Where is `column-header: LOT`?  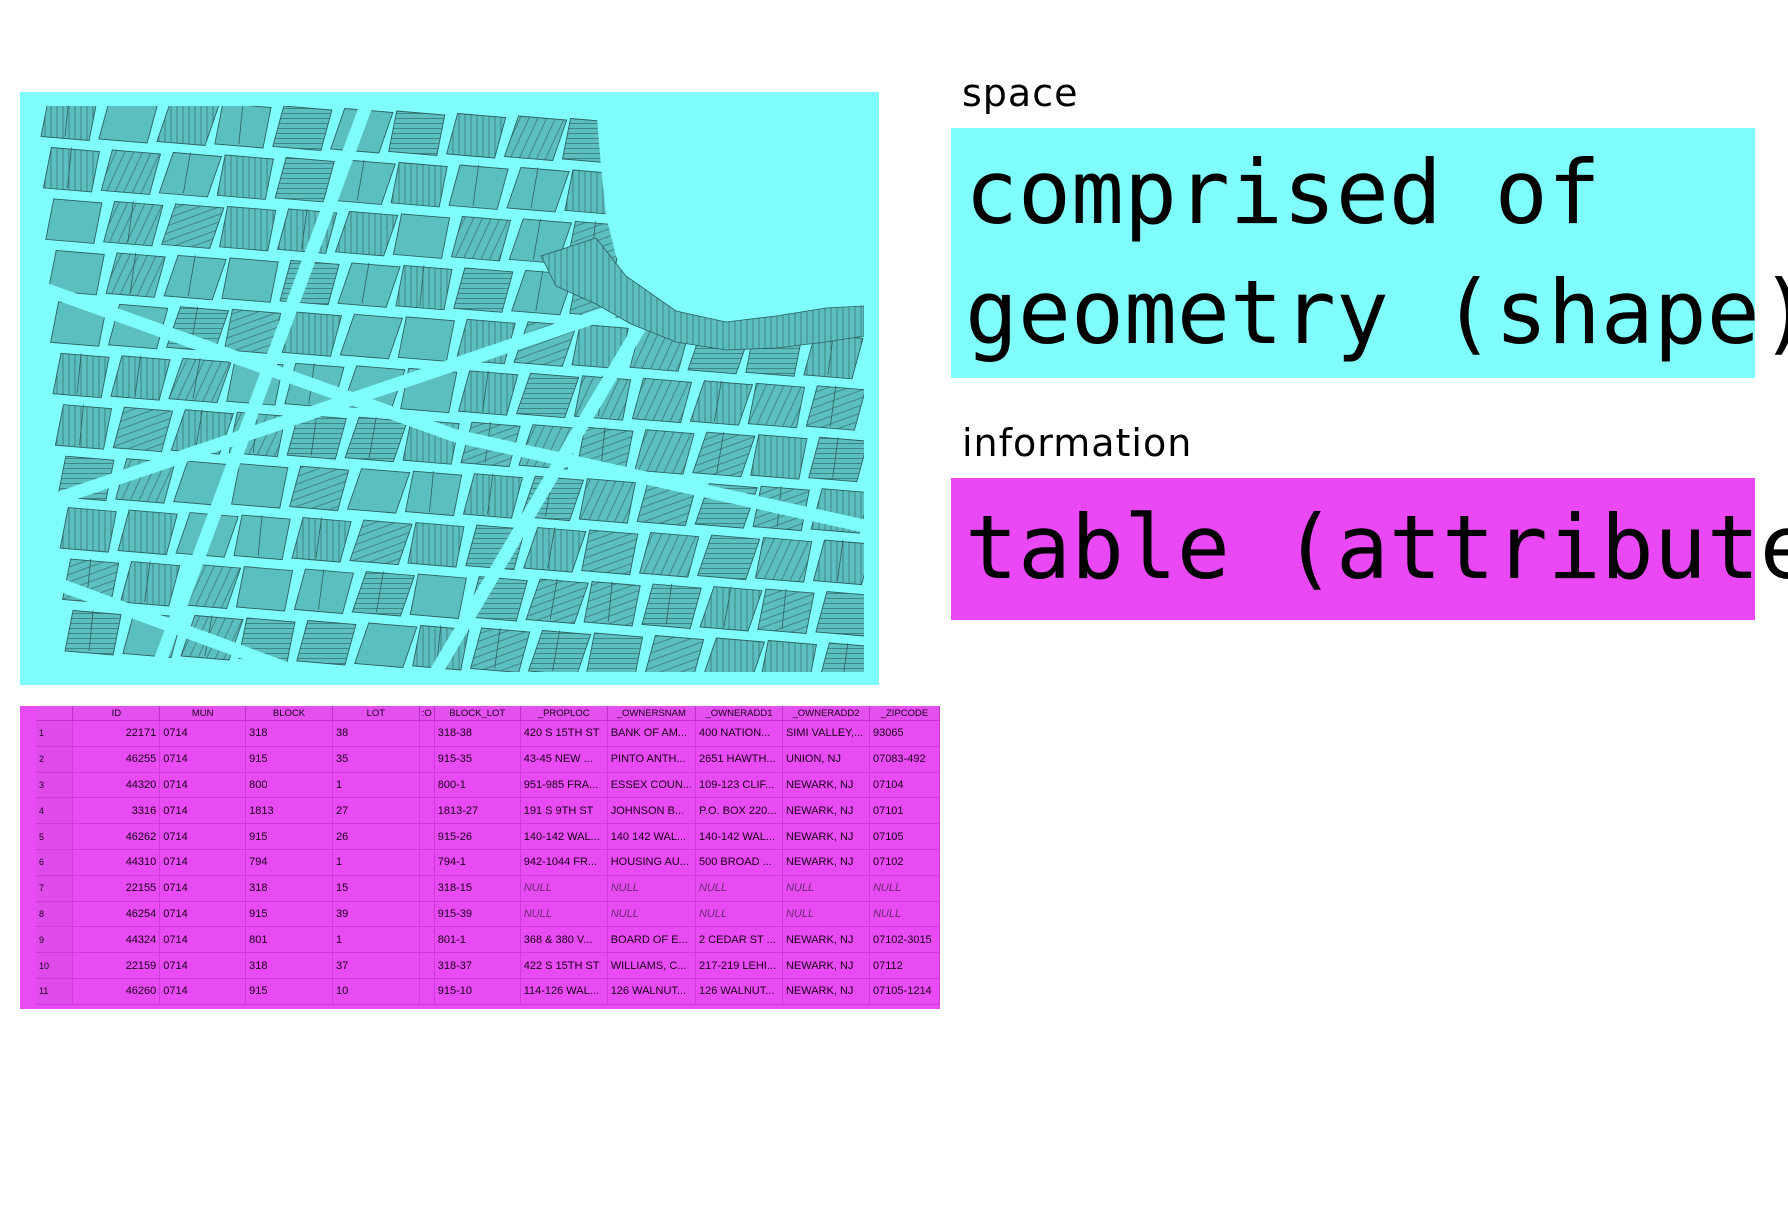
column-header: LOT is located at coordinates (376, 713).